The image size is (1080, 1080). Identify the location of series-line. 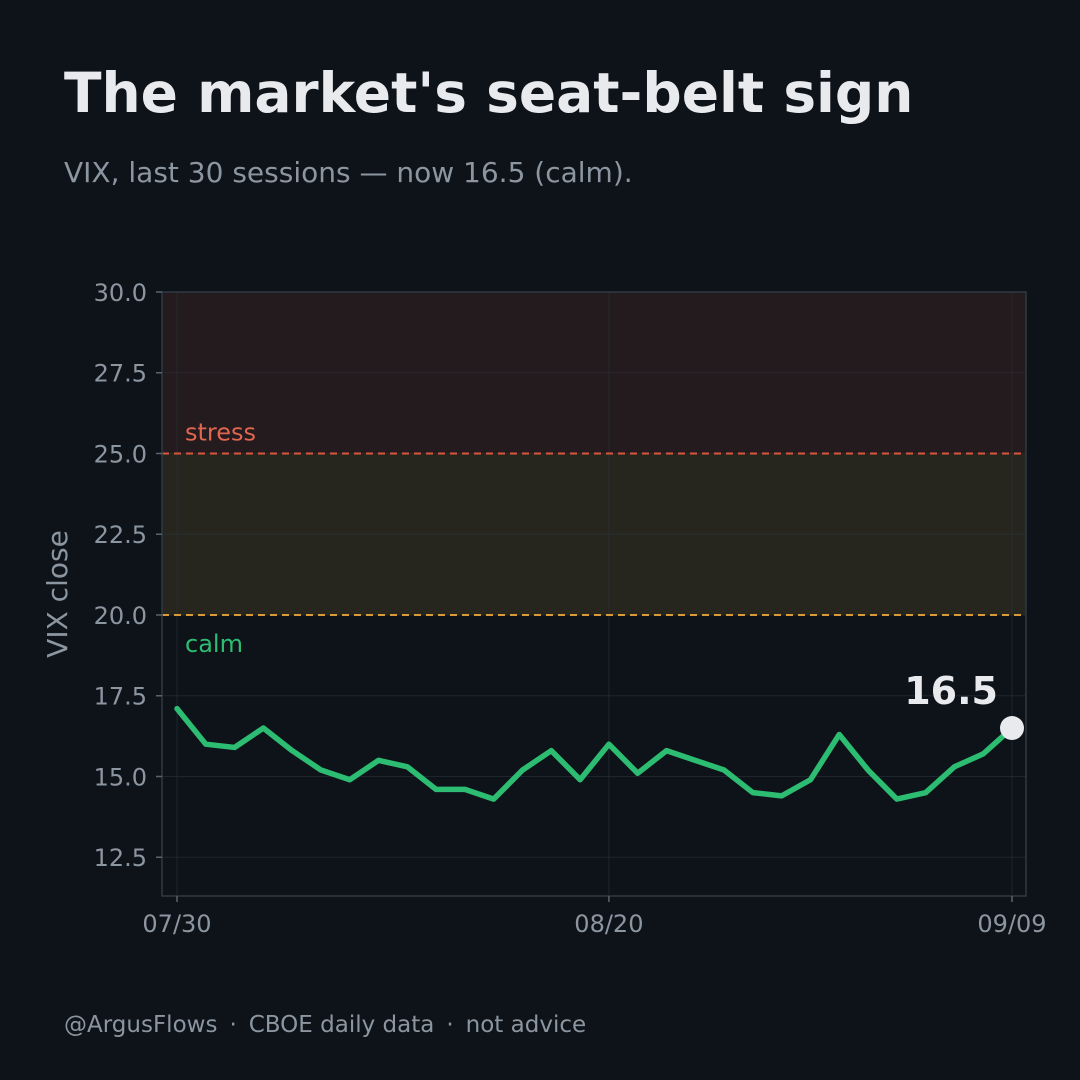
(594, 753).